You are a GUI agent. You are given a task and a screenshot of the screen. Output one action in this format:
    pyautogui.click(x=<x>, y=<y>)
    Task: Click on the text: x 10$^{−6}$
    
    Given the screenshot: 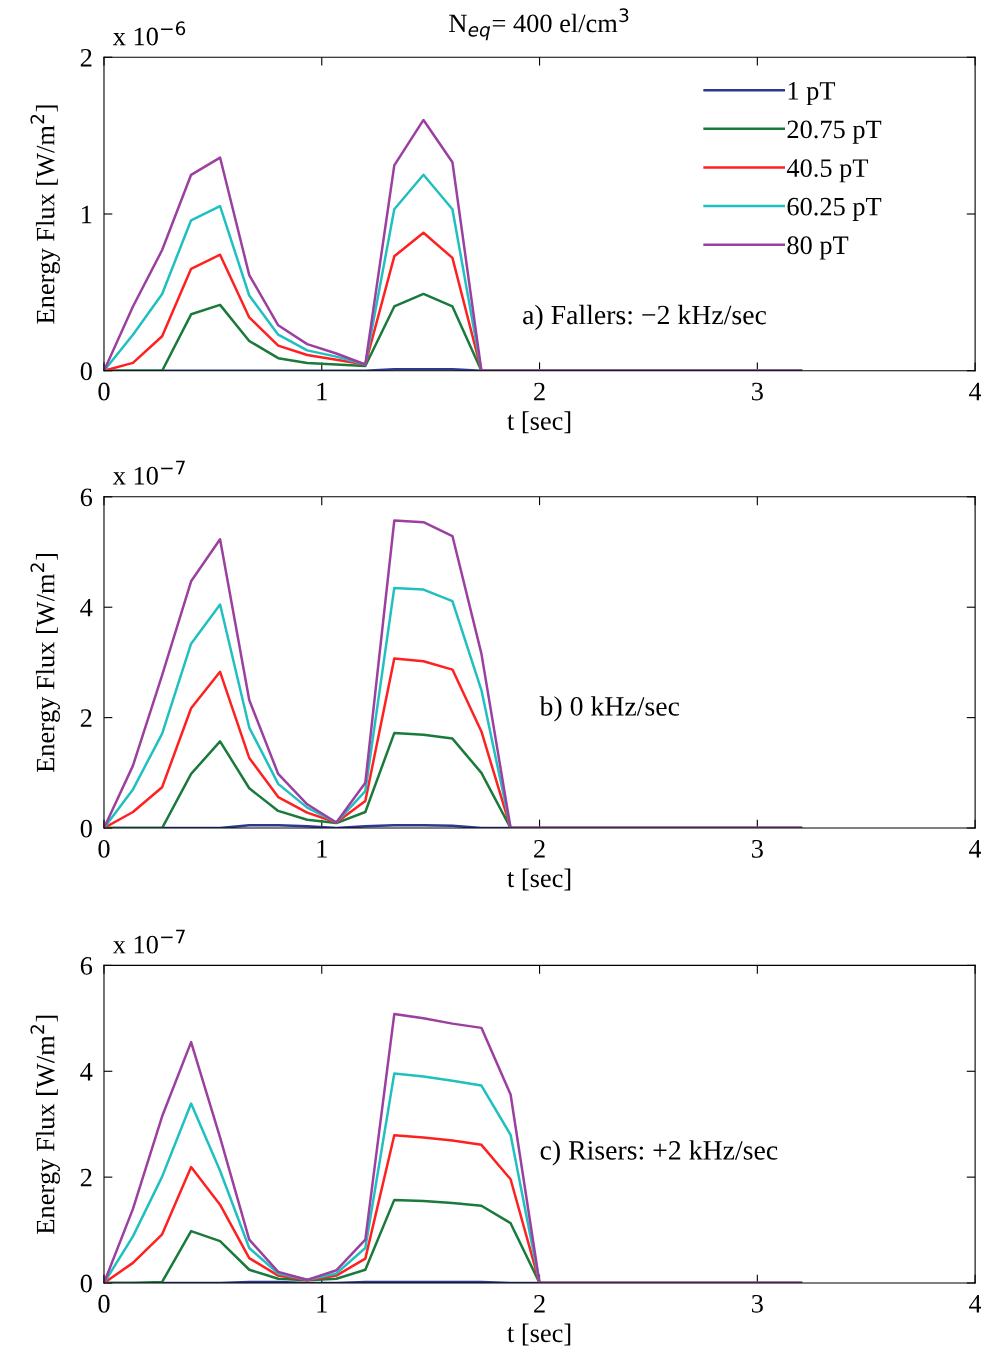 What is the action you would take?
    pyautogui.click(x=149, y=33)
    